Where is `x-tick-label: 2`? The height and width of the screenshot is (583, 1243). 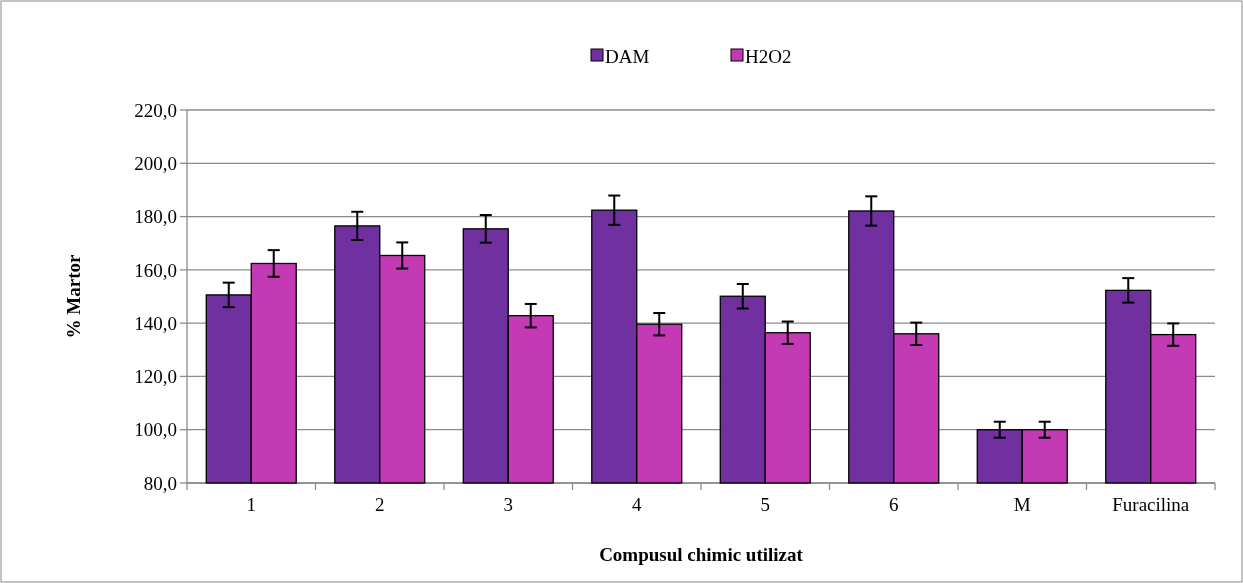 x-tick-label: 2 is located at coordinates (380, 504).